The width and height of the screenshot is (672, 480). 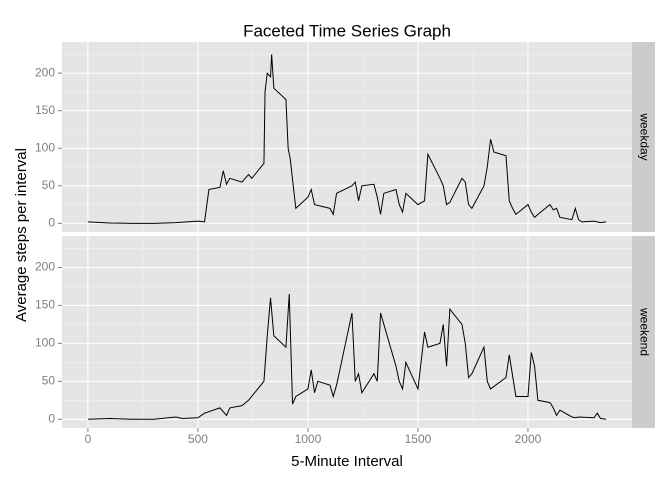 What do you see at coordinates (21, 235) in the screenshot?
I see `y-axis-label: Average steps per interval` at bounding box center [21, 235].